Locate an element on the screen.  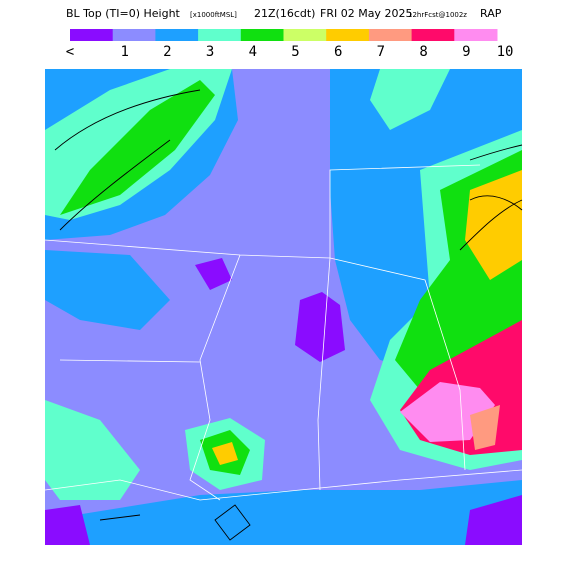
scale-label: 2 is located at coordinates (167, 52).